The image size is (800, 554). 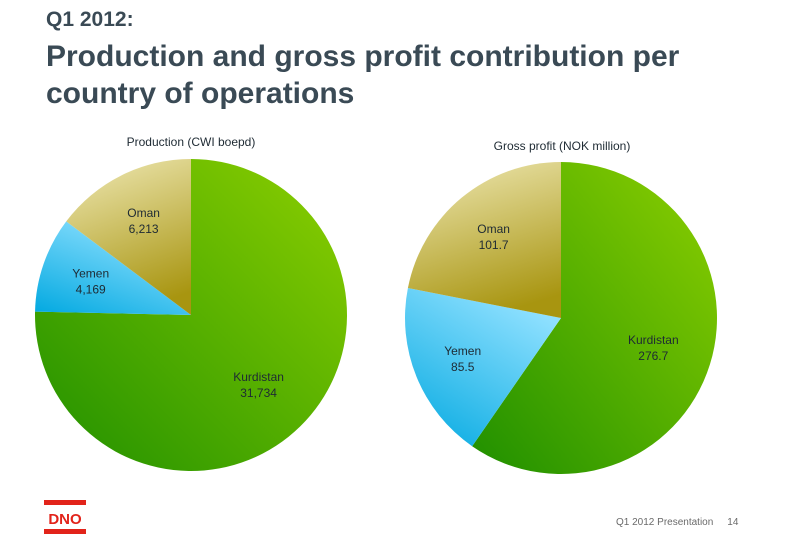 What do you see at coordinates (562, 146) in the screenshot?
I see `pie-title-gross-profit: Gross profit (NOK million)` at bounding box center [562, 146].